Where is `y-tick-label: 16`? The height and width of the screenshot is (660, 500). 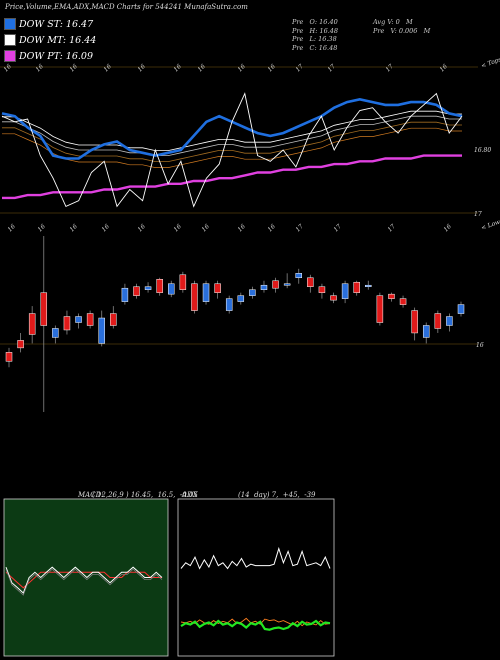 y-tick-label: 16 is located at coordinates (480, 345).